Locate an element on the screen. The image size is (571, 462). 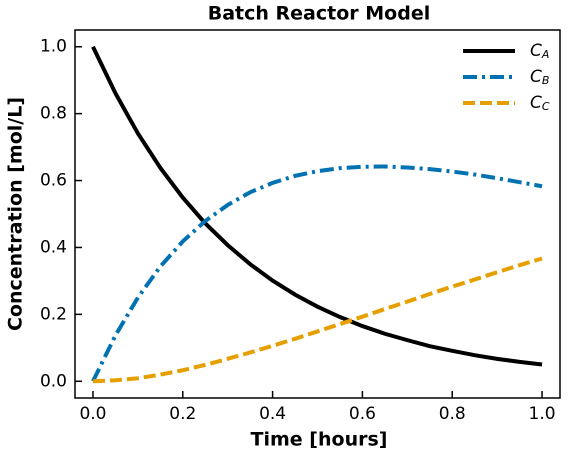
y-tick-label: 0.2 is located at coordinates (53, 314).